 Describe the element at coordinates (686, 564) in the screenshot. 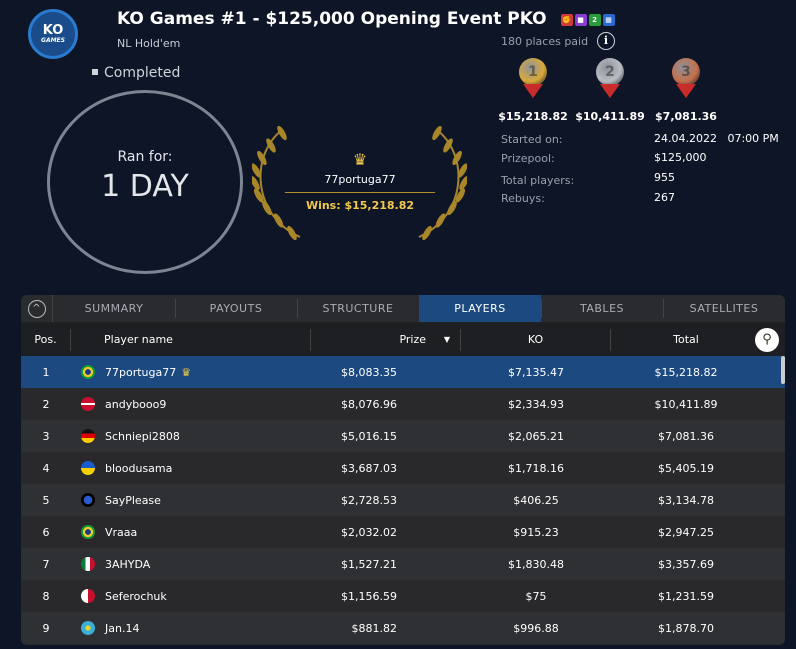

I see `total: $3,357.69` at that location.